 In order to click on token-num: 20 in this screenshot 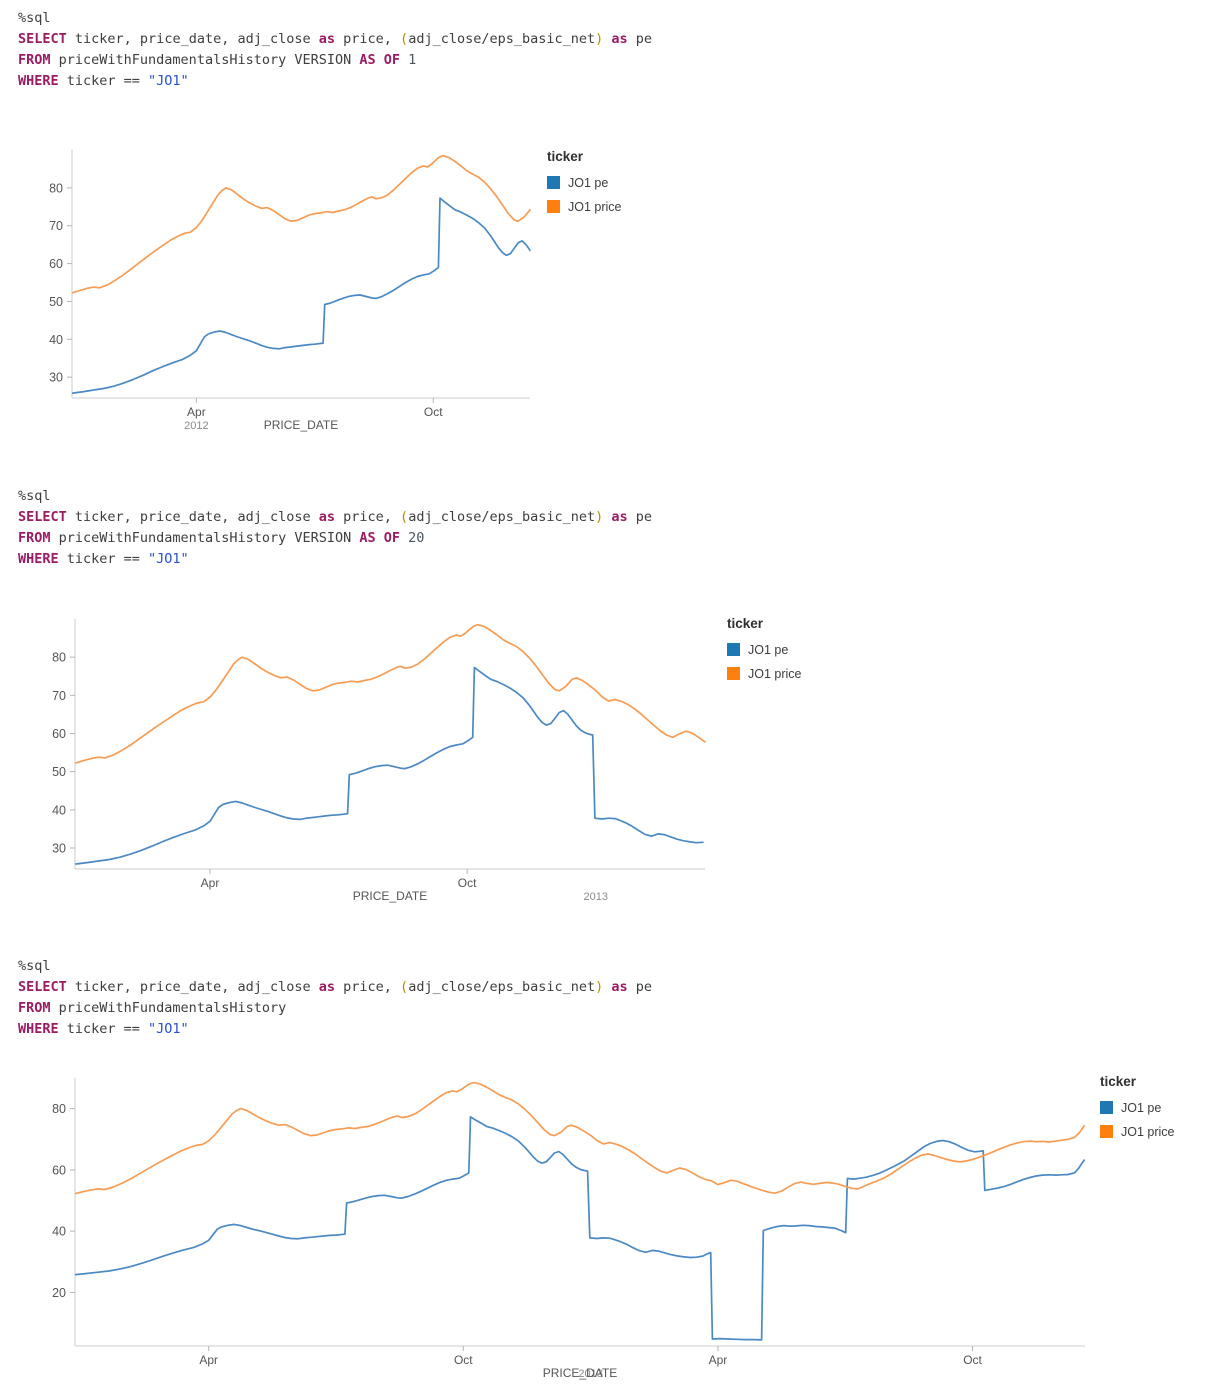, I will do `click(416, 538)`.